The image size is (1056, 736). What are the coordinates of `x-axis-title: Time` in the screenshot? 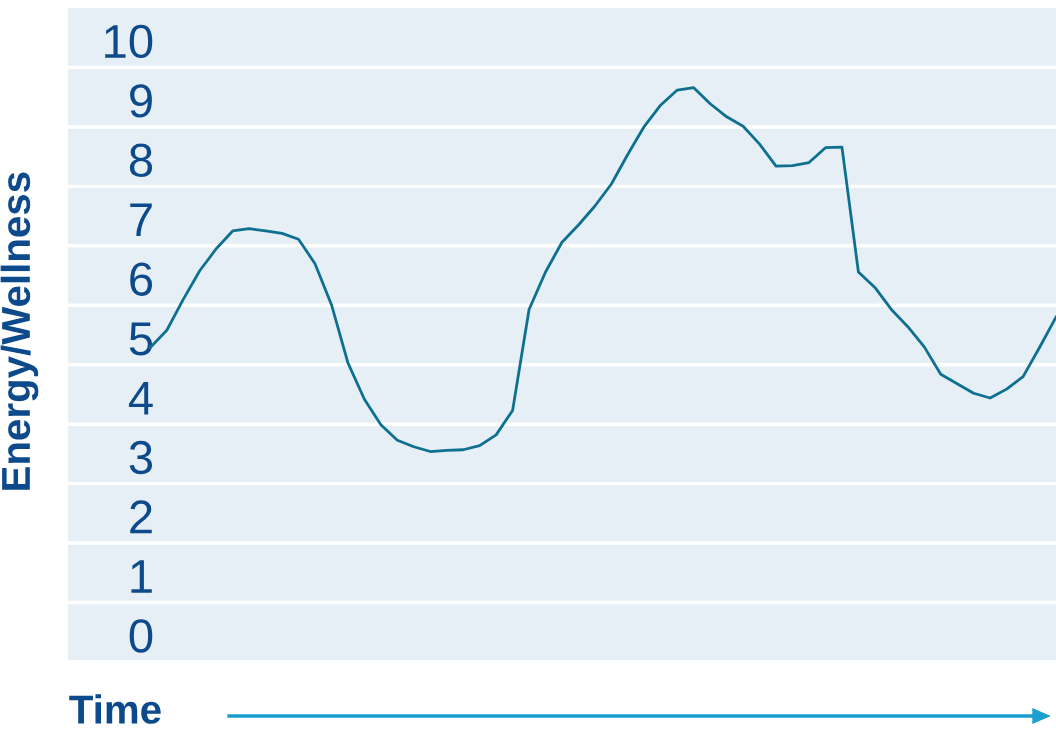 It's located at (115, 709).